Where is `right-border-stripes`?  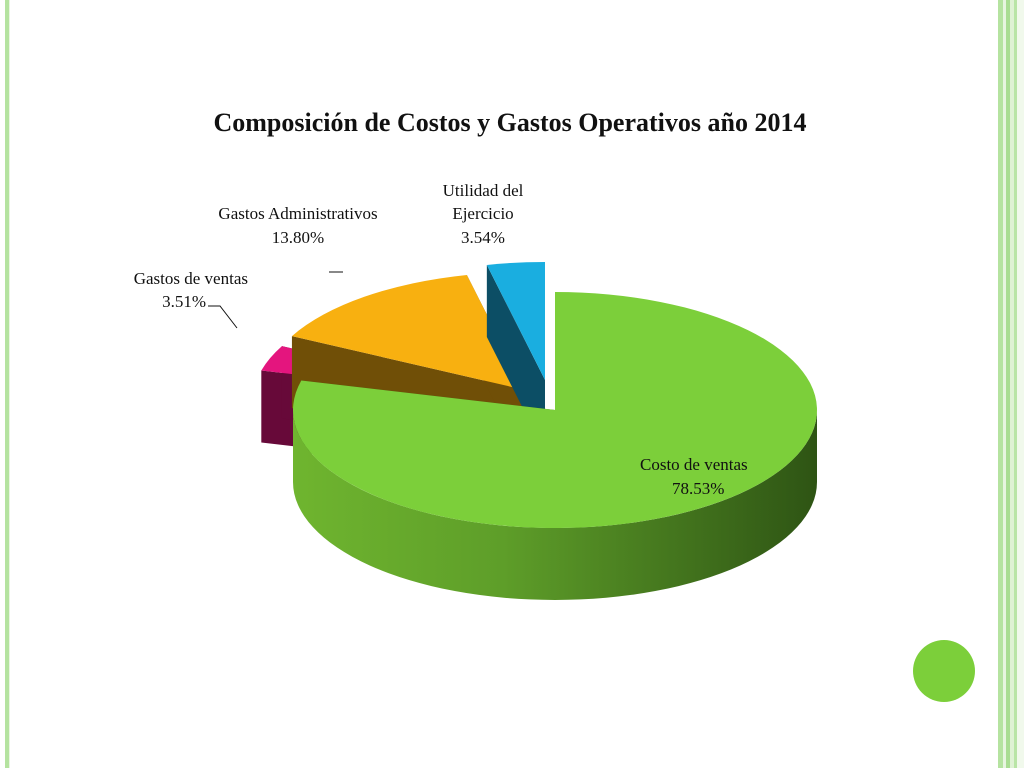
right-border-stripes is located at coordinates (1000, 384).